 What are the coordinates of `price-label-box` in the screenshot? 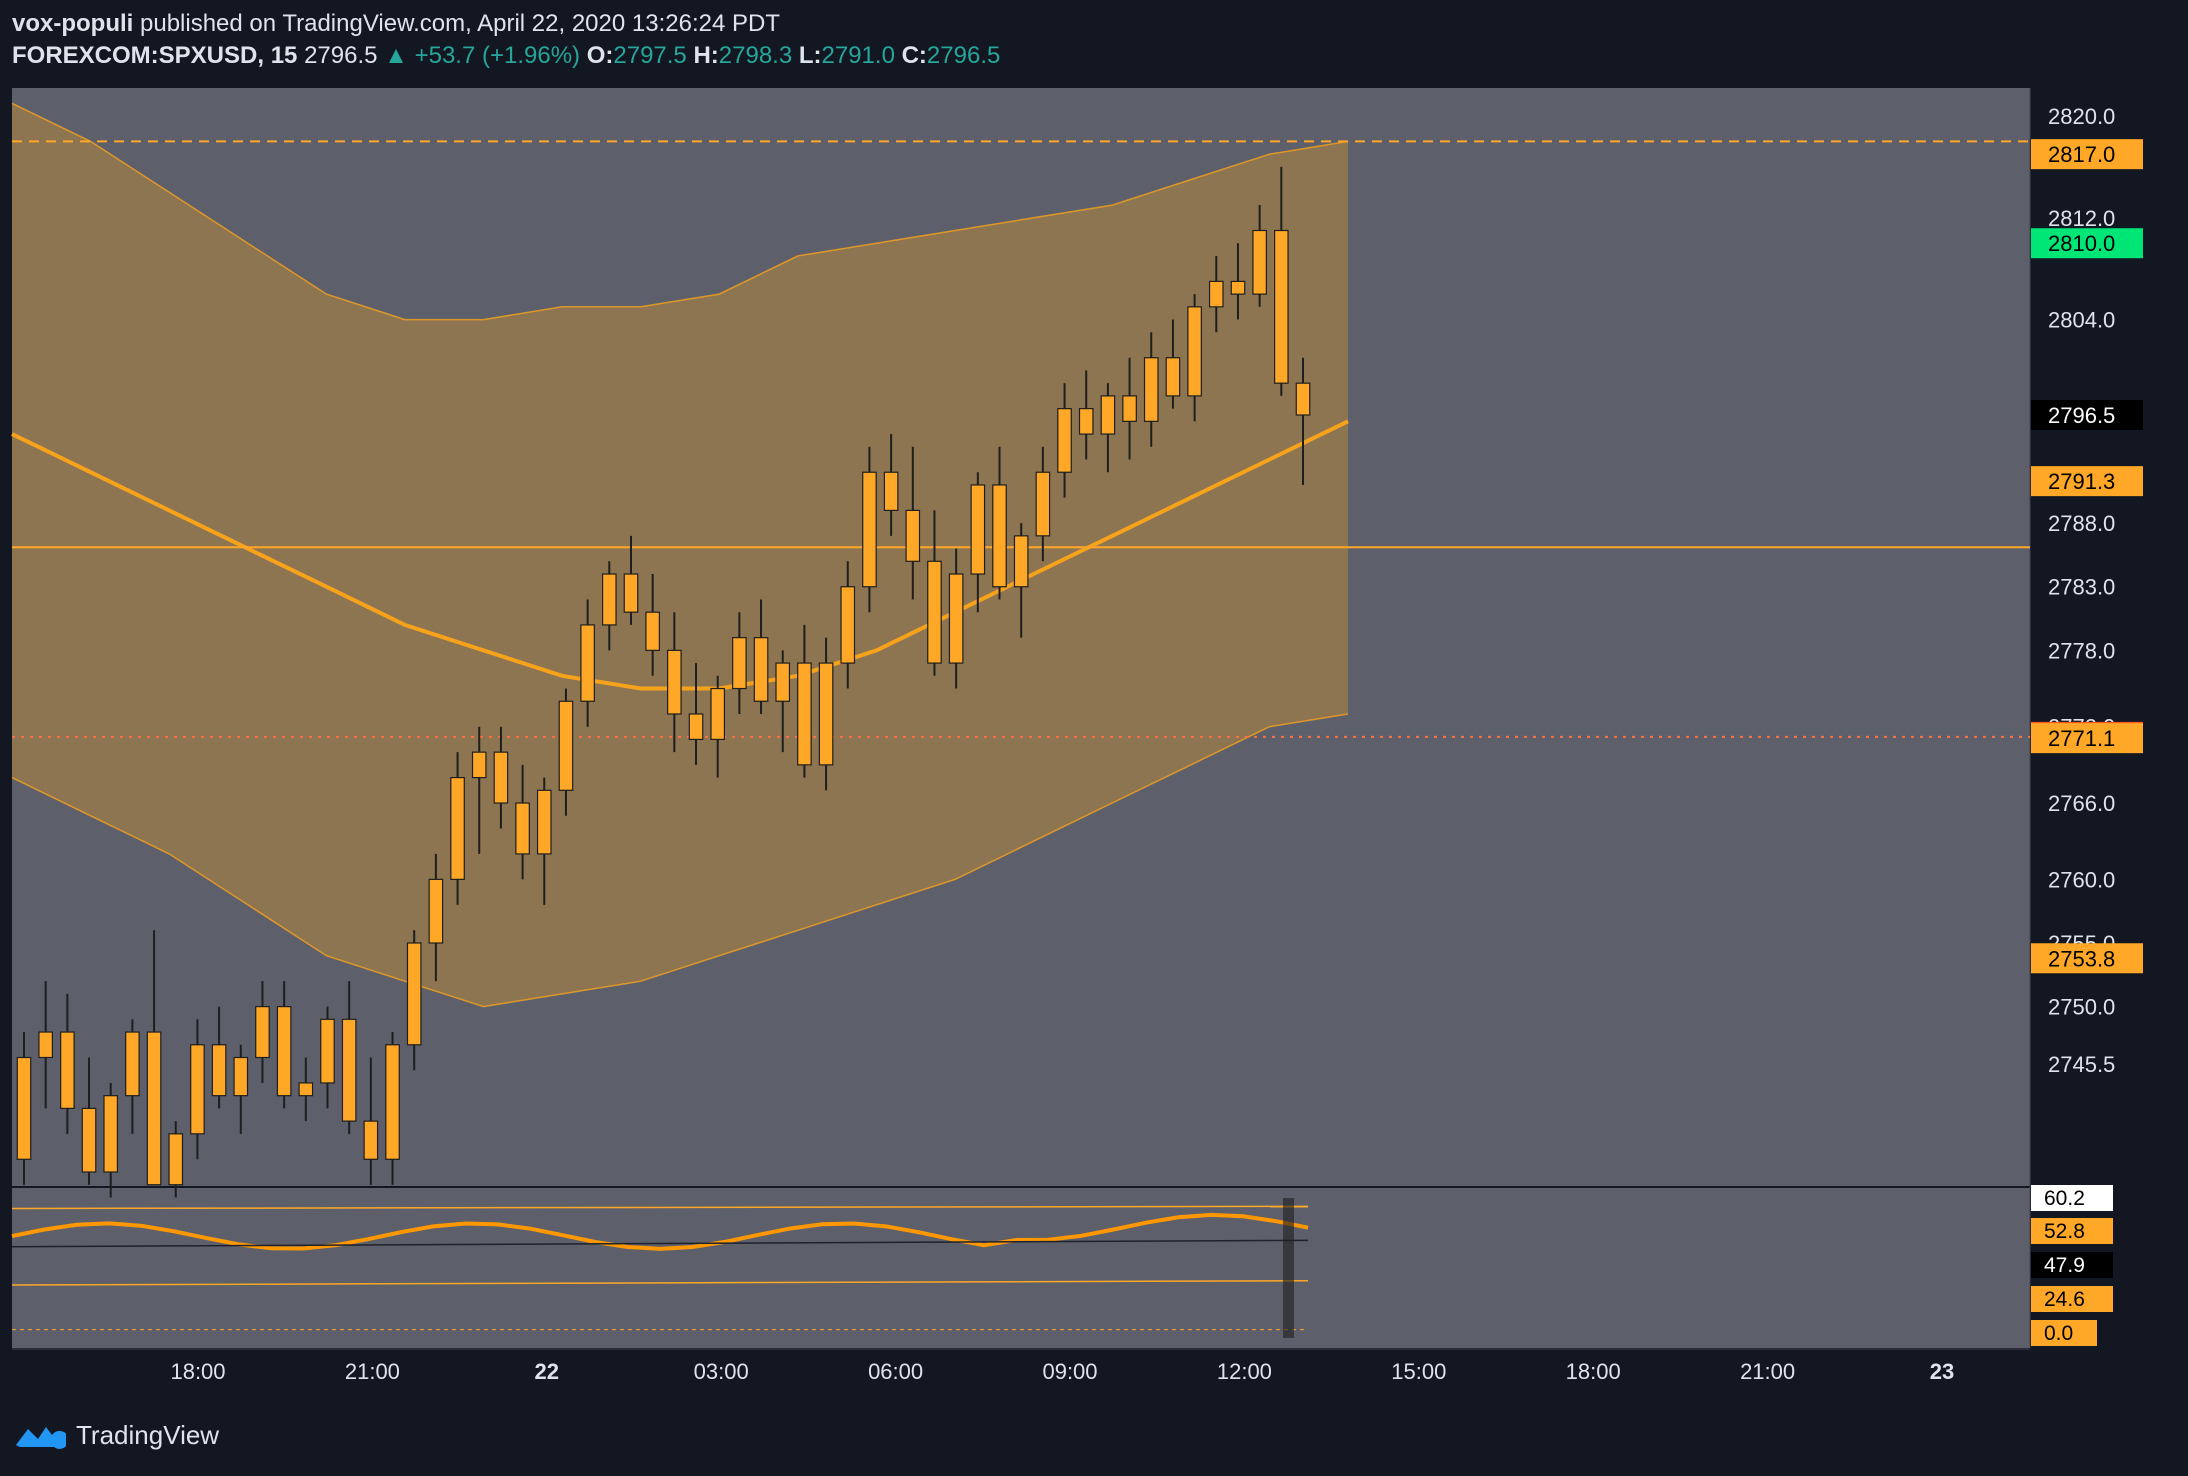 It's located at (2087, 958).